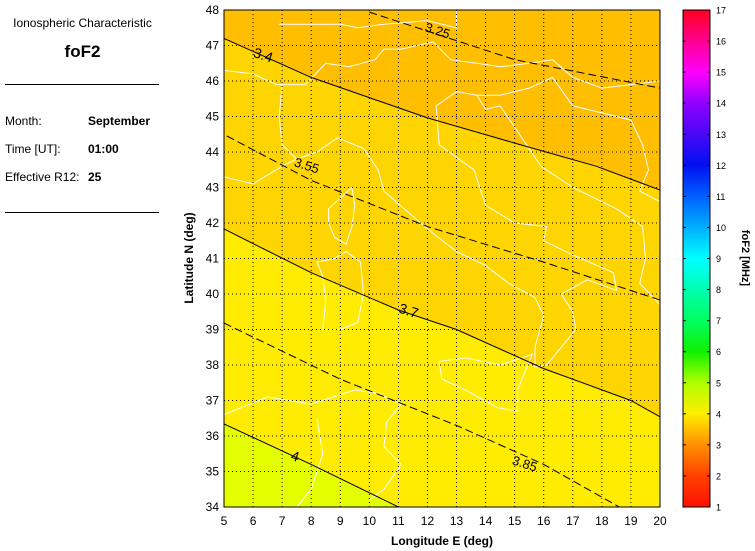 The width and height of the screenshot is (755, 551). Describe the element at coordinates (721, 42) in the screenshot. I see `colorbar-tick-label: 16` at that location.